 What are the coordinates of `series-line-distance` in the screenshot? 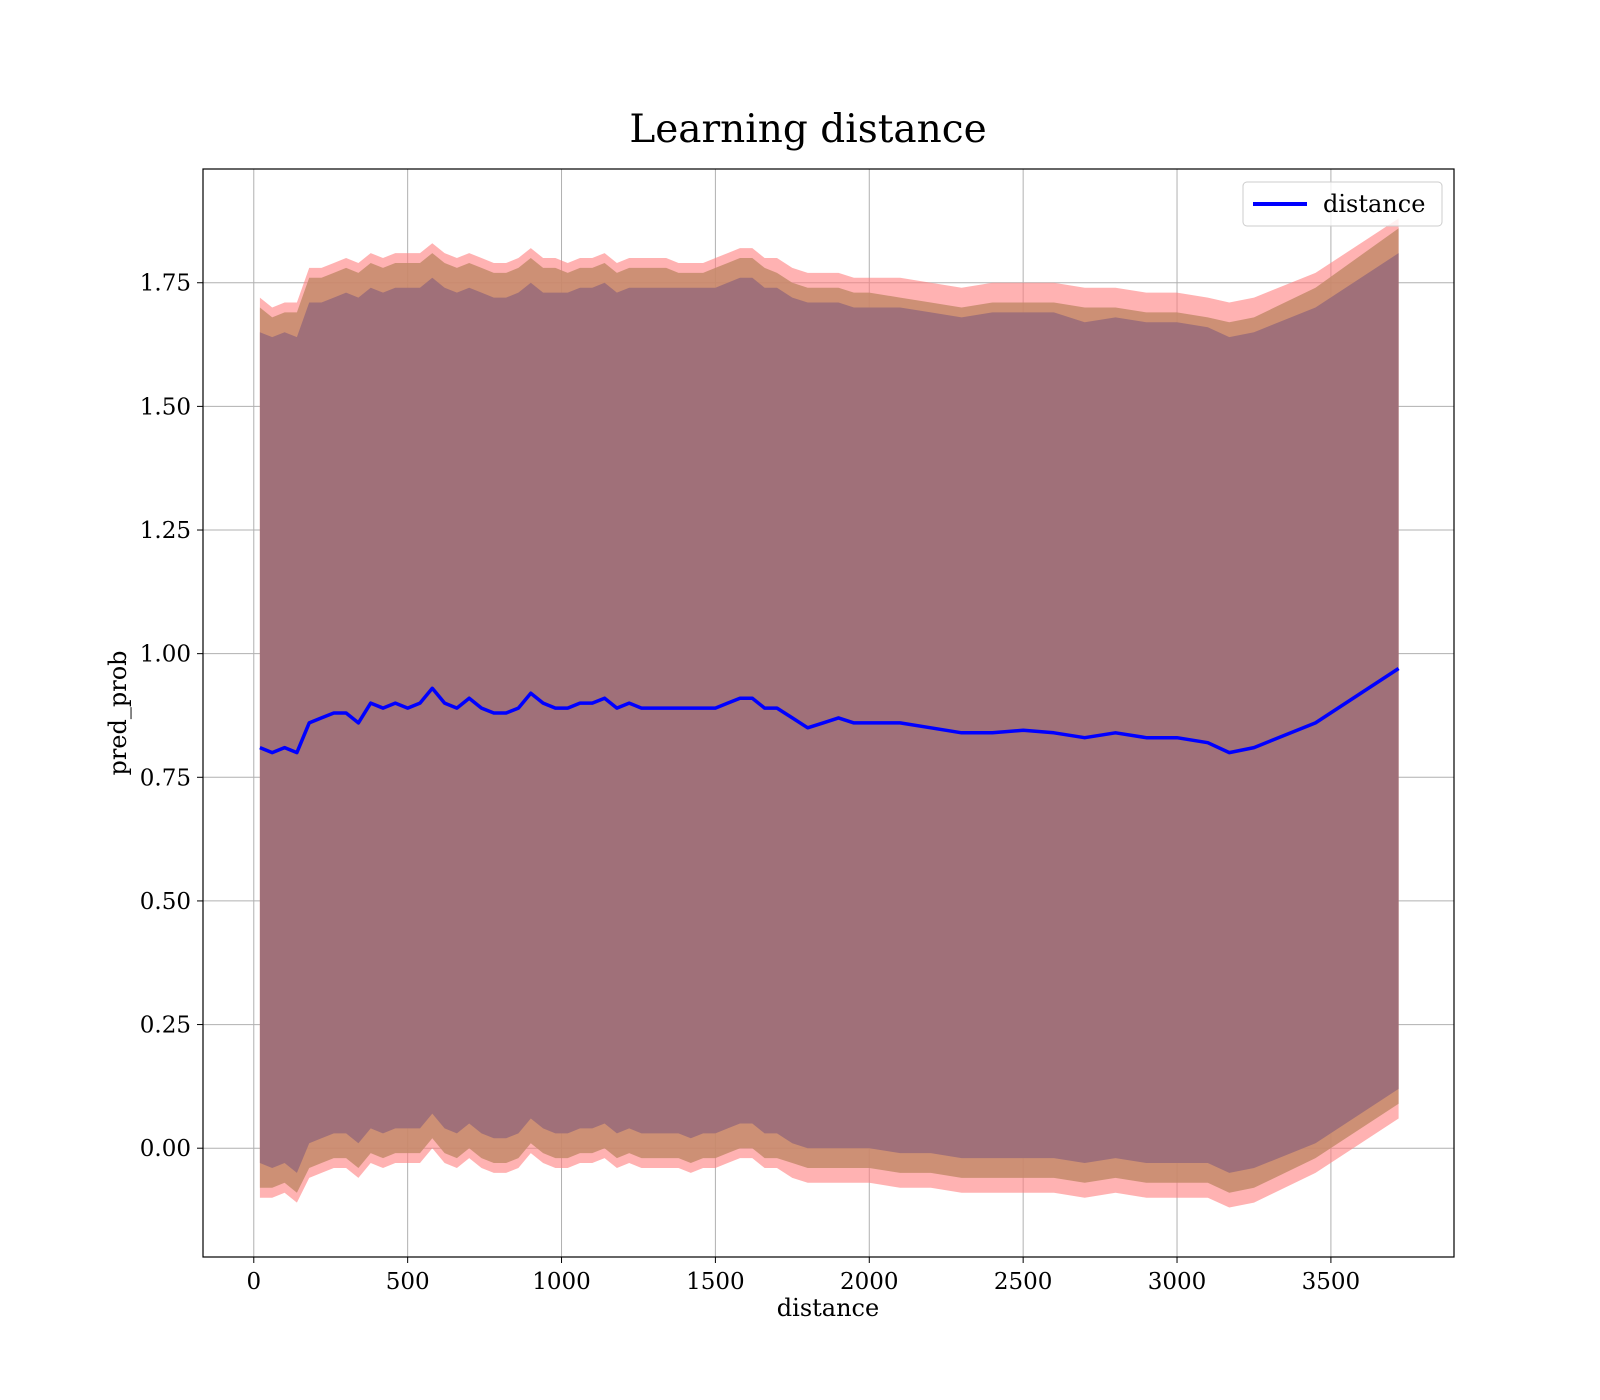 It's located at (829, 711).